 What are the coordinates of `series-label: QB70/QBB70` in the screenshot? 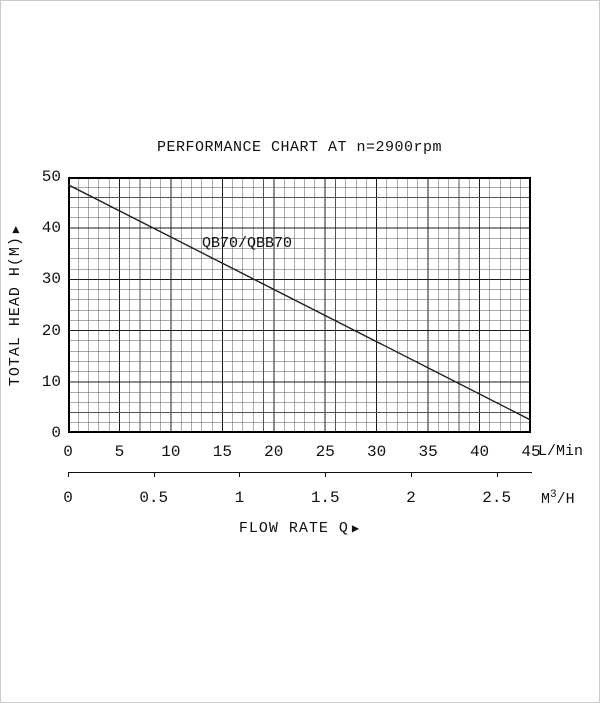 It's located at (247, 243).